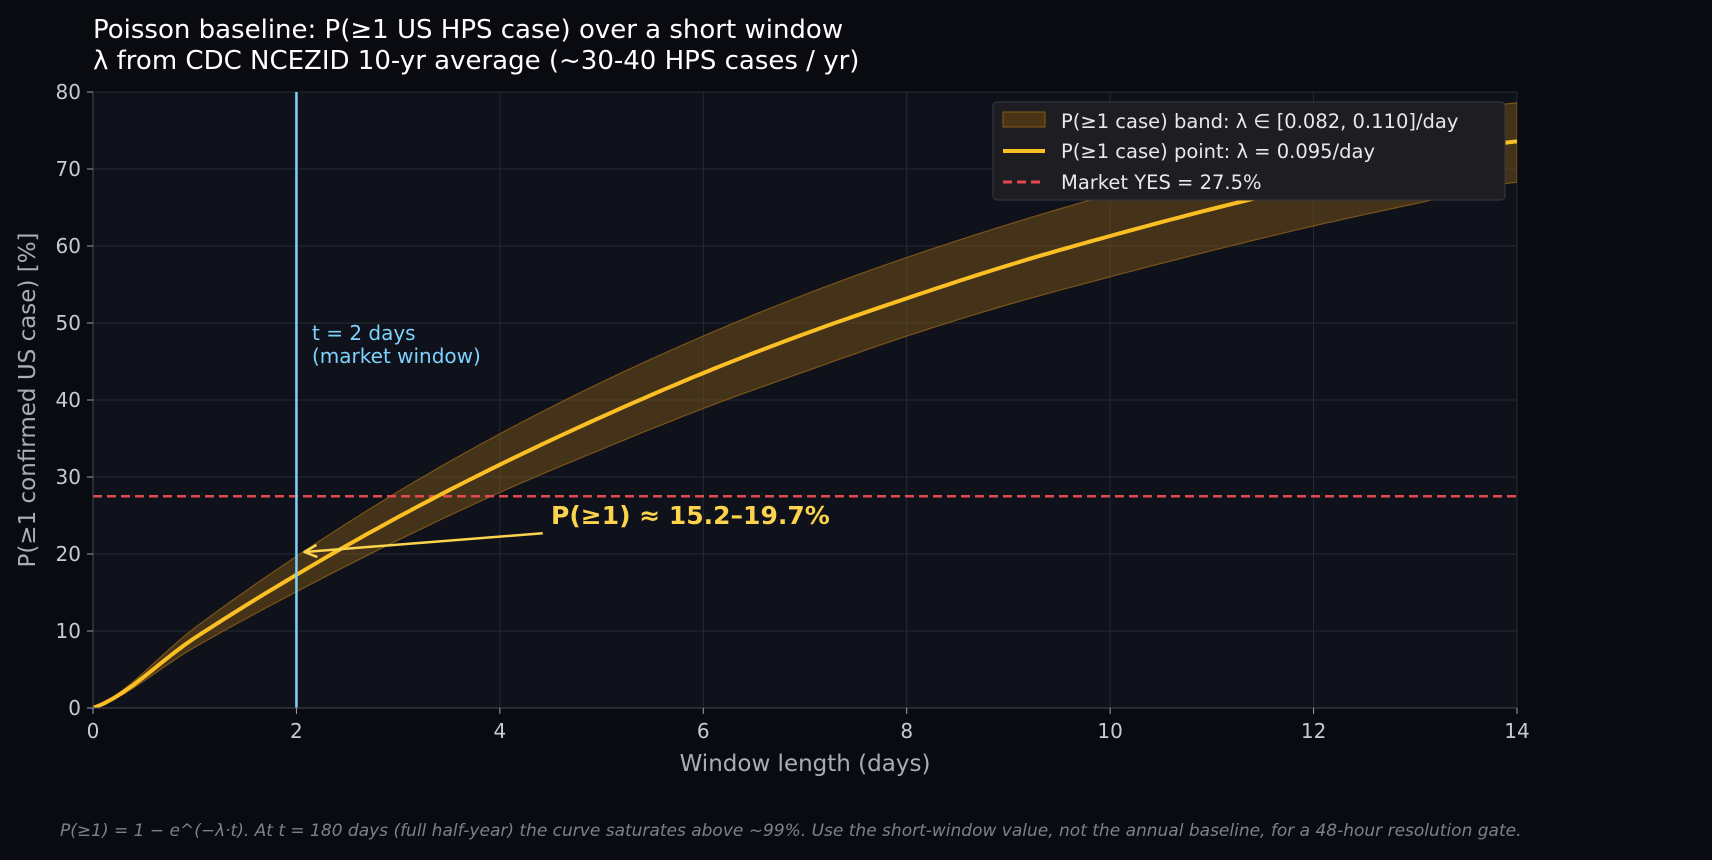 The image size is (1712, 860). I want to click on y-tick-label: 50, so click(68, 323).